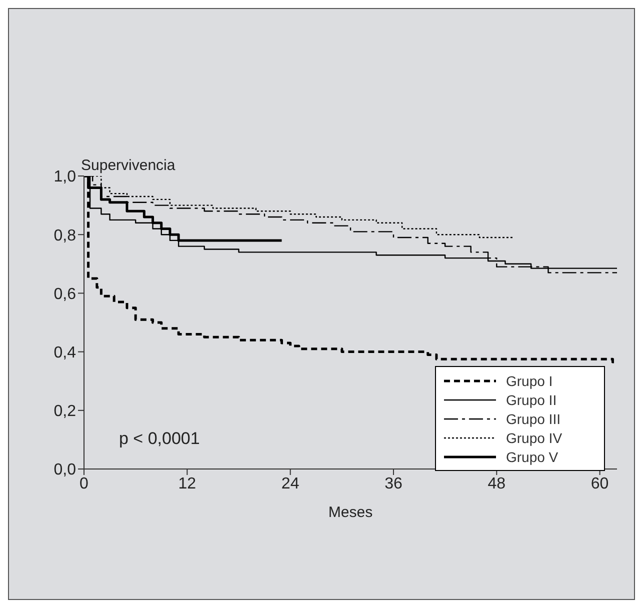 Image resolution: width=643 pixels, height=608 pixels. What do you see at coordinates (533, 418) in the screenshot?
I see `legend-label: Grupo III` at bounding box center [533, 418].